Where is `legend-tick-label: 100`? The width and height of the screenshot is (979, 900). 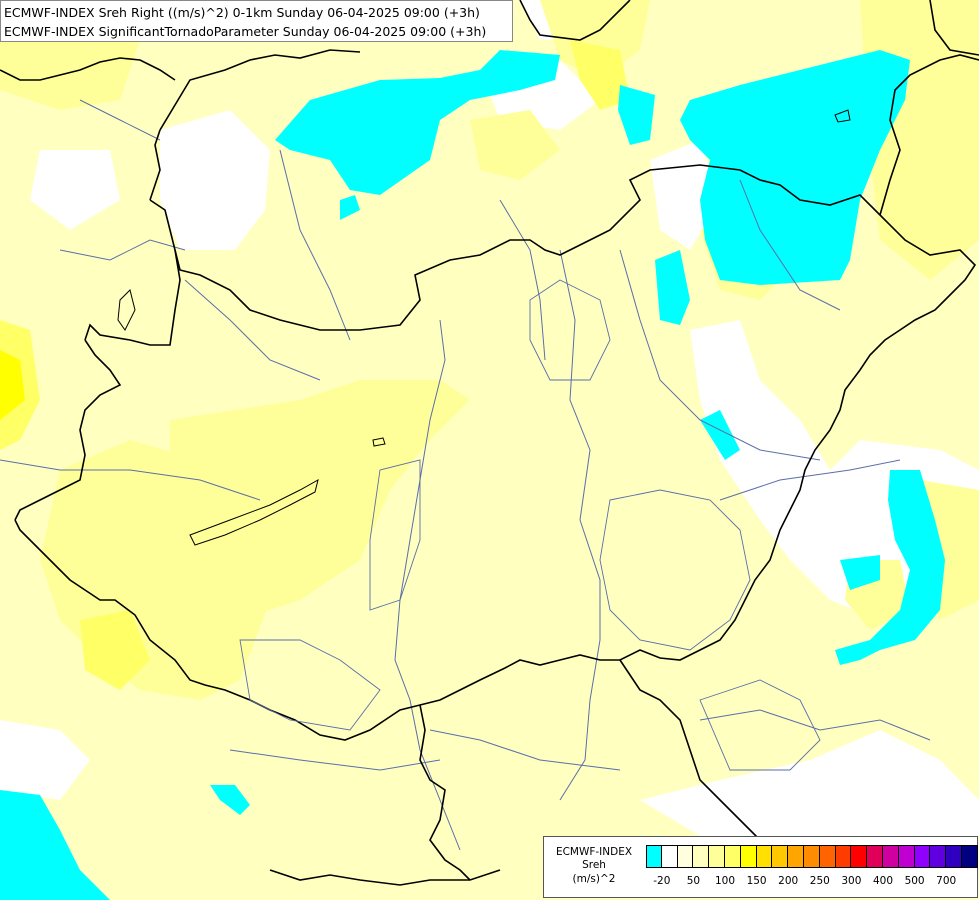 legend-tick-label: 100 is located at coordinates (725, 881).